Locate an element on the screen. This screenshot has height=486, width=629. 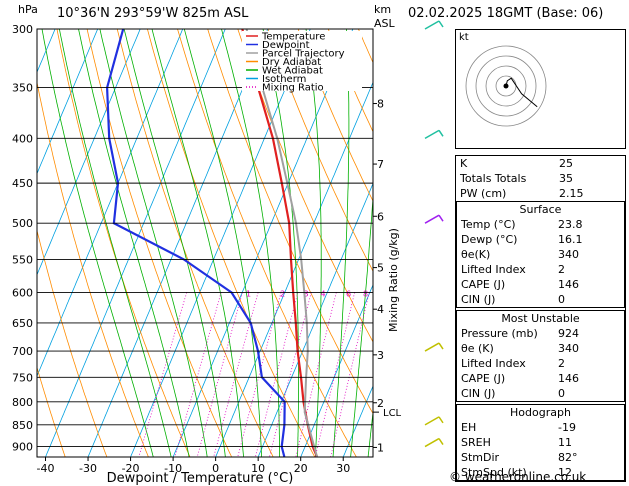
pressure-tick-label: 500 is located at coordinates (22, 223).